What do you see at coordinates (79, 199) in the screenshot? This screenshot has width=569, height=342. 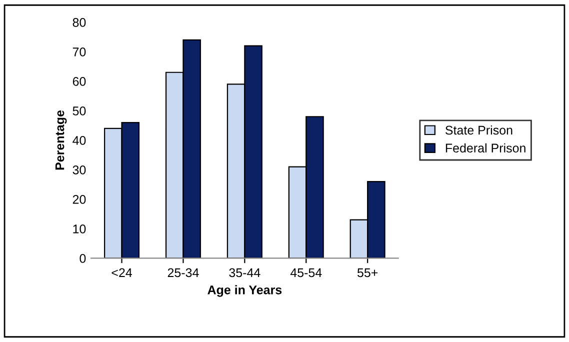 I see `y-tick-label: 20` at bounding box center [79, 199].